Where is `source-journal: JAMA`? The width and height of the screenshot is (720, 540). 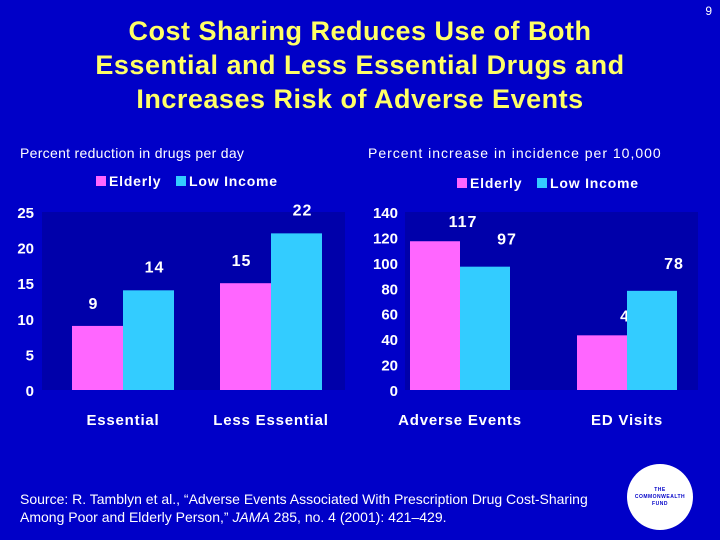 source-journal: JAMA is located at coordinates (251, 517).